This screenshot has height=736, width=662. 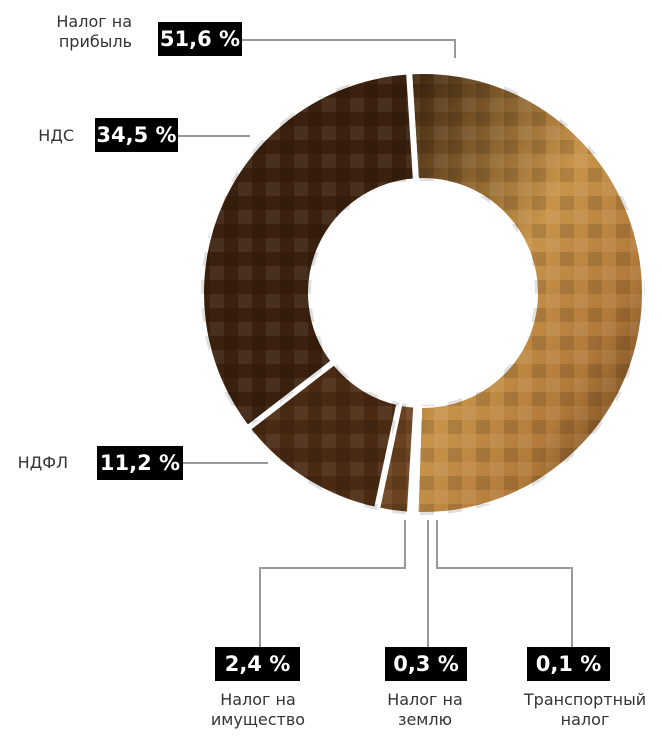 I want to click on category-label: НДС, so click(x=56, y=135).